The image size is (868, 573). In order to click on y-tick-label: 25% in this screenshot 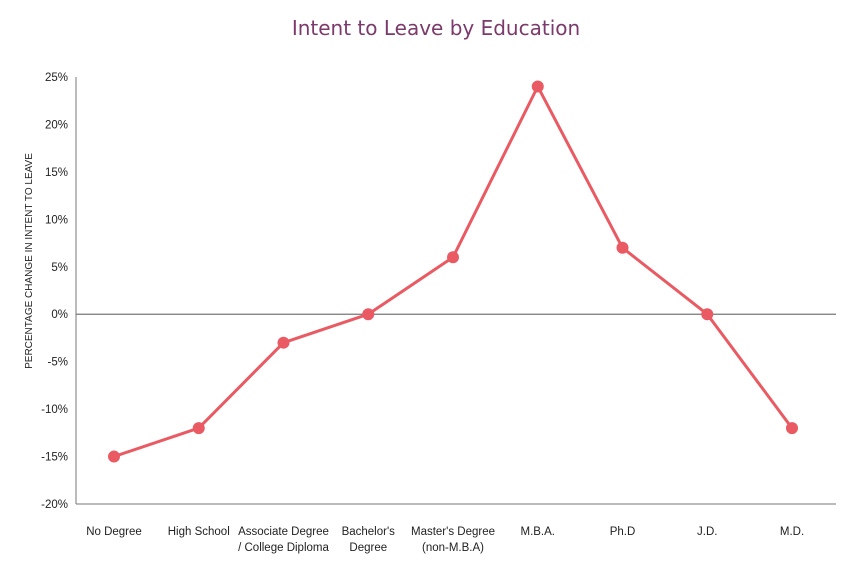, I will do `click(56, 78)`.